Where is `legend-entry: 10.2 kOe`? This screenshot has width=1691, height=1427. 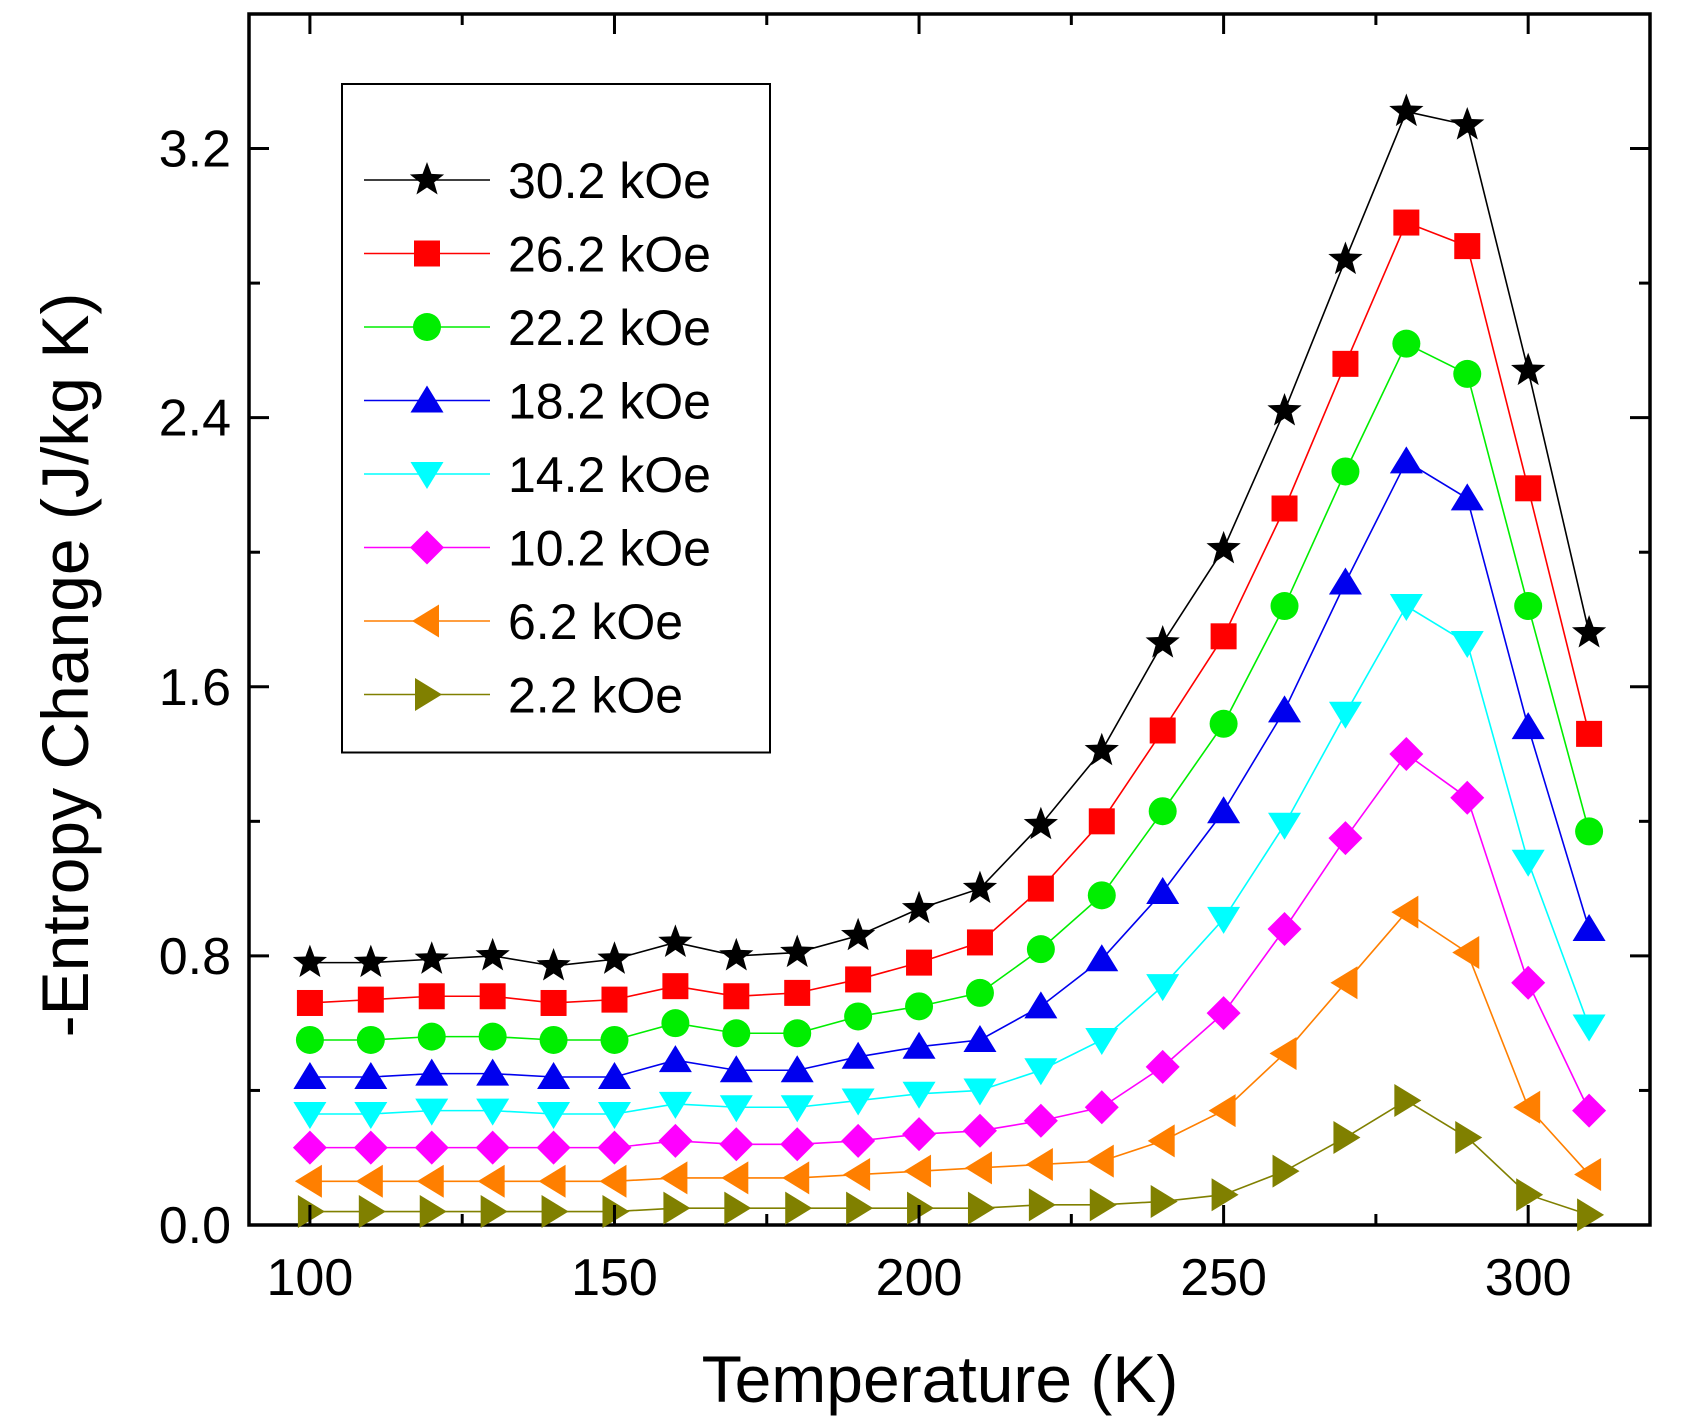
legend-entry: 10.2 kOe is located at coordinates (537, 549).